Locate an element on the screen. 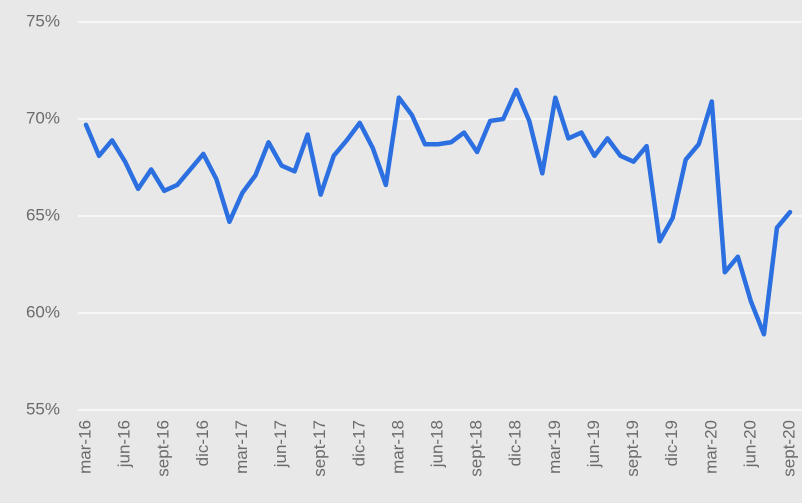 This screenshot has height=503, width=802. y-tick-label: 55% is located at coordinates (43, 408).